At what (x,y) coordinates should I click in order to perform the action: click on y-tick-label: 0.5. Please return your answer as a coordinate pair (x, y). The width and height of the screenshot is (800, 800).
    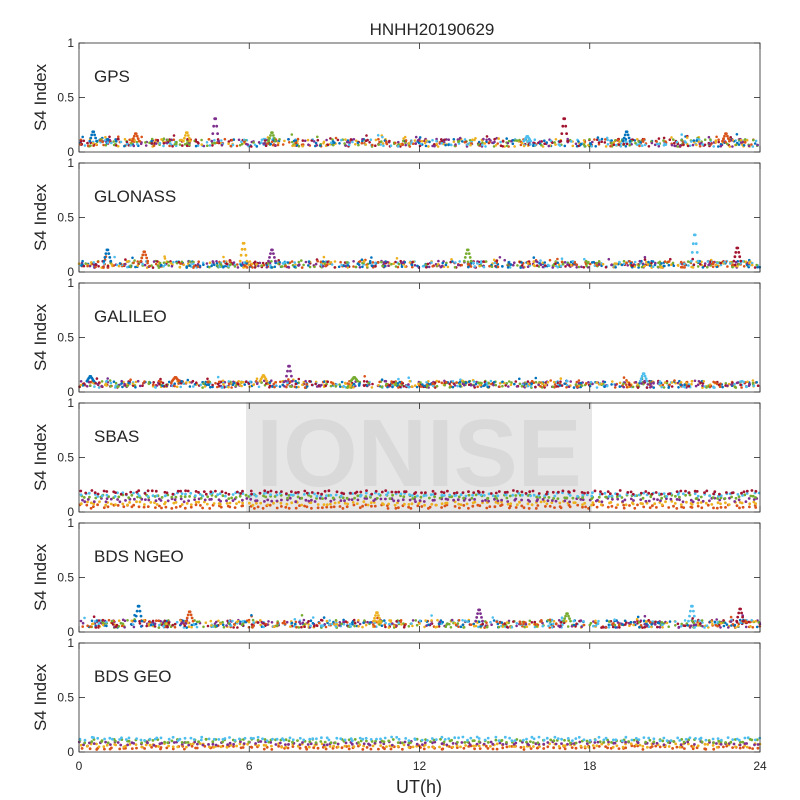
    Looking at the image, I should click on (65, 98).